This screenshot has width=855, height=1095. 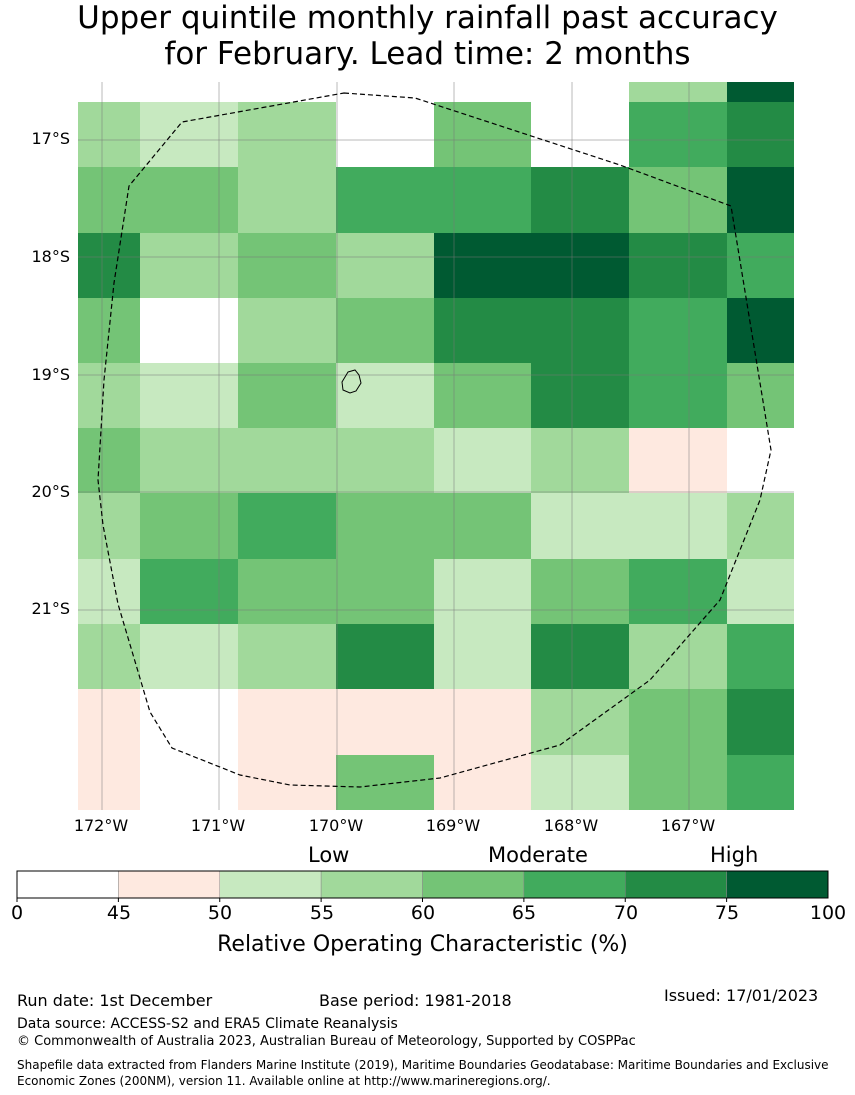 What do you see at coordinates (218, 825) in the screenshot?
I see `lon-label-171w: 171°W` at bounding box center [218, 825].